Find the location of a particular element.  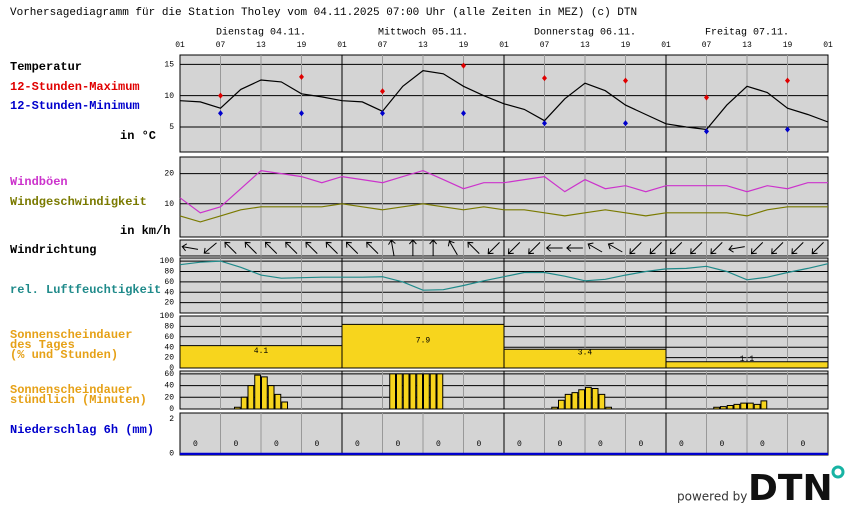

series-label: 12-Stunden-Maximum is located at coordinates (75, 87).